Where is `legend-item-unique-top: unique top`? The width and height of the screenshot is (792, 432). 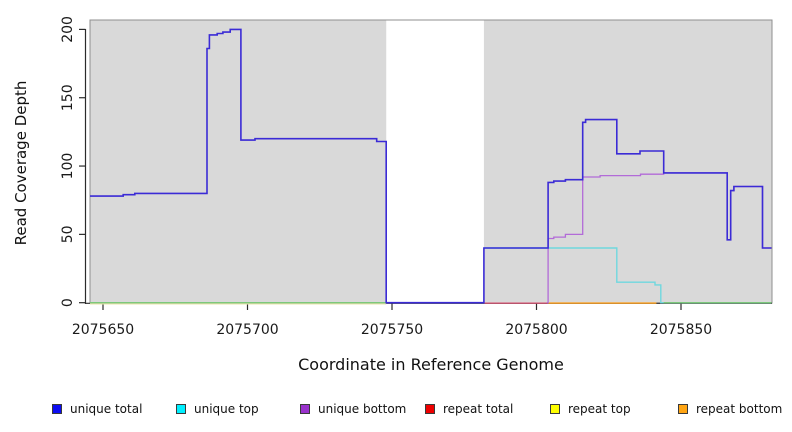
legend-item-unique-top: unique top is located at coordinates (217, 409).